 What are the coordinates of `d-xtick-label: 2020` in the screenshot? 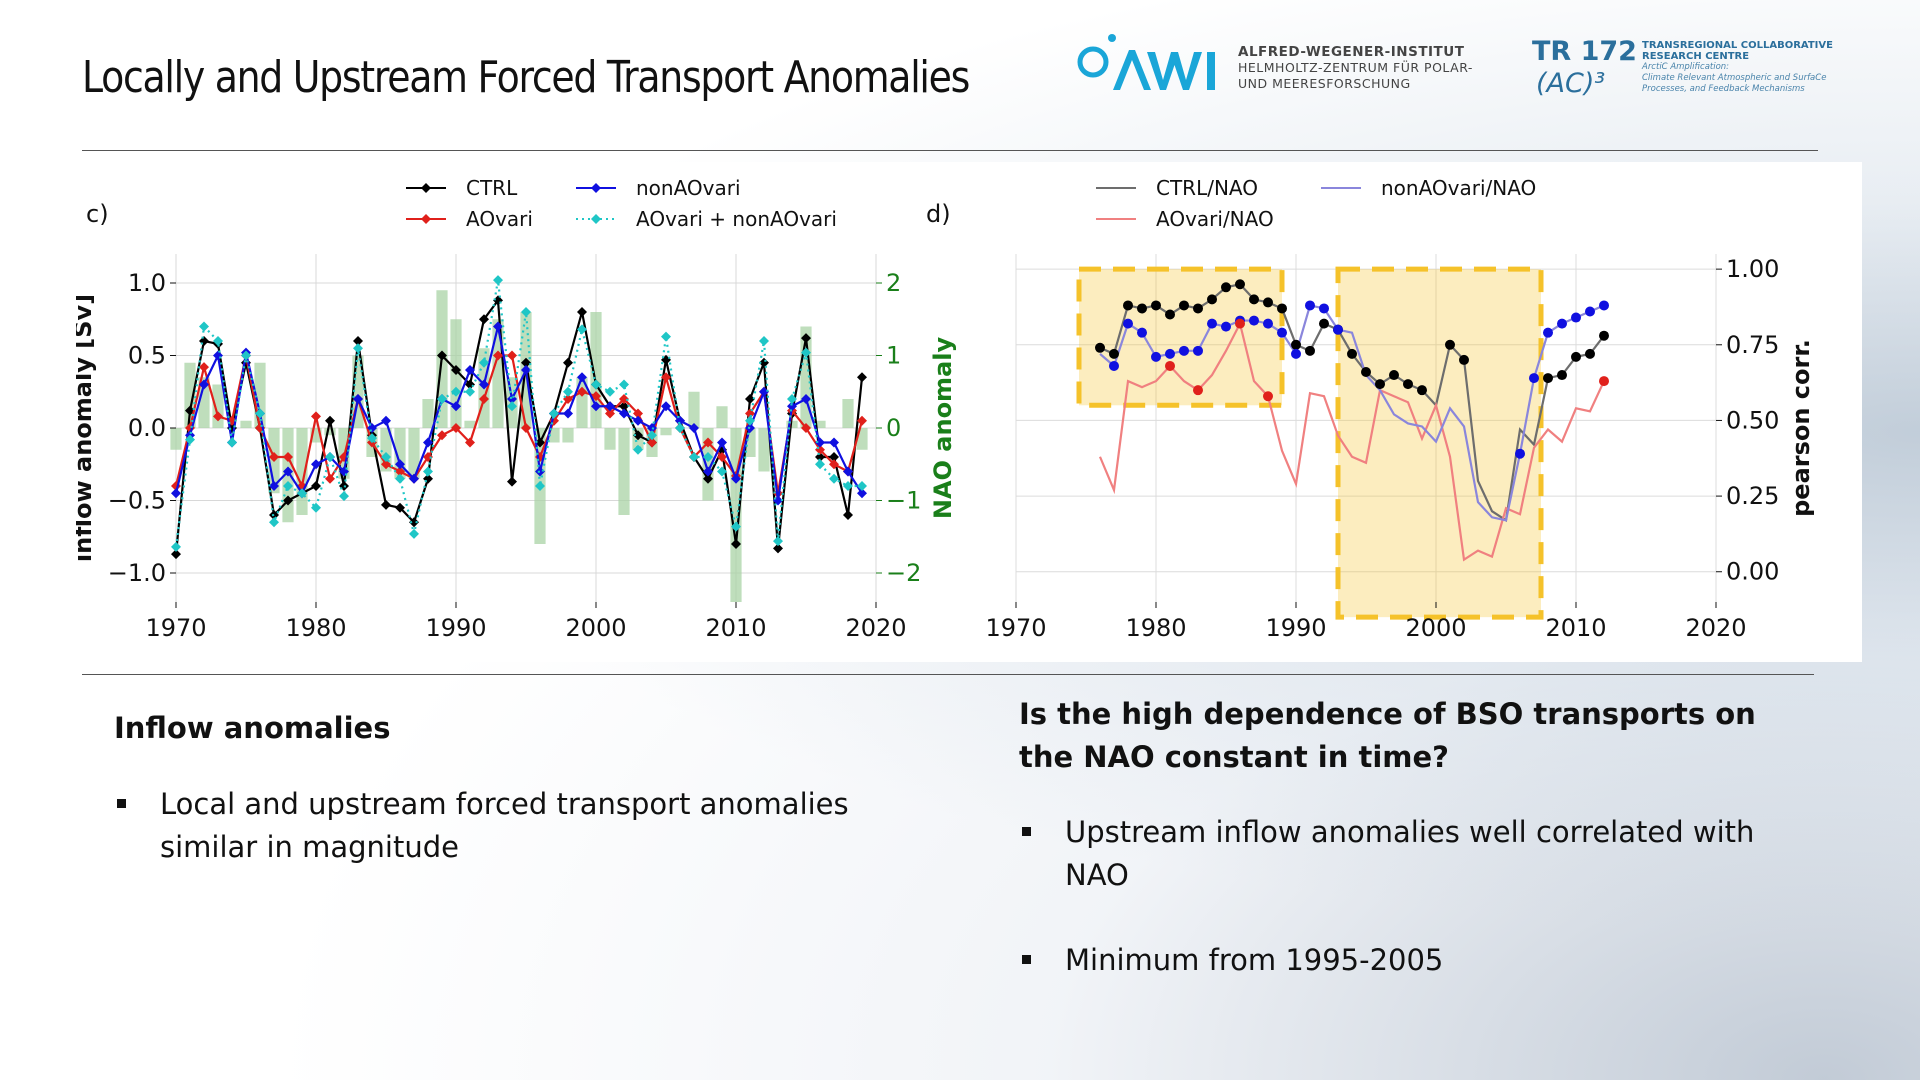 It's located at (1715, 628).